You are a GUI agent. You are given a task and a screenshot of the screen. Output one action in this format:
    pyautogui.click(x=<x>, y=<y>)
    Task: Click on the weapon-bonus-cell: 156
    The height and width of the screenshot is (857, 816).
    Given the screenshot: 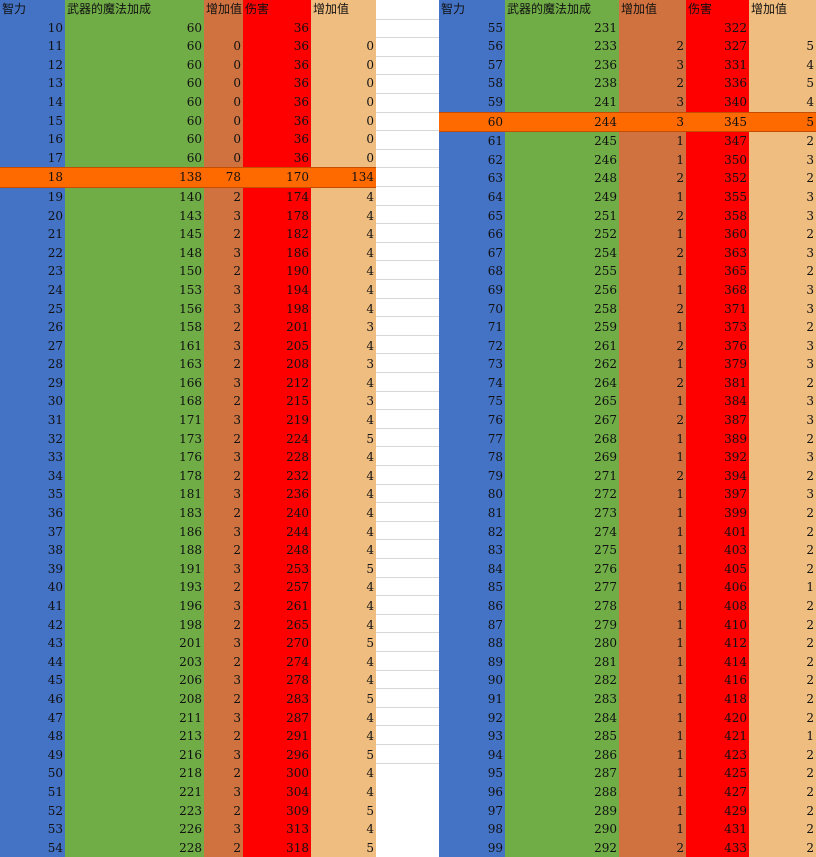 What is the action you would take?
    pyautogui.click(x=134, y=309)
    